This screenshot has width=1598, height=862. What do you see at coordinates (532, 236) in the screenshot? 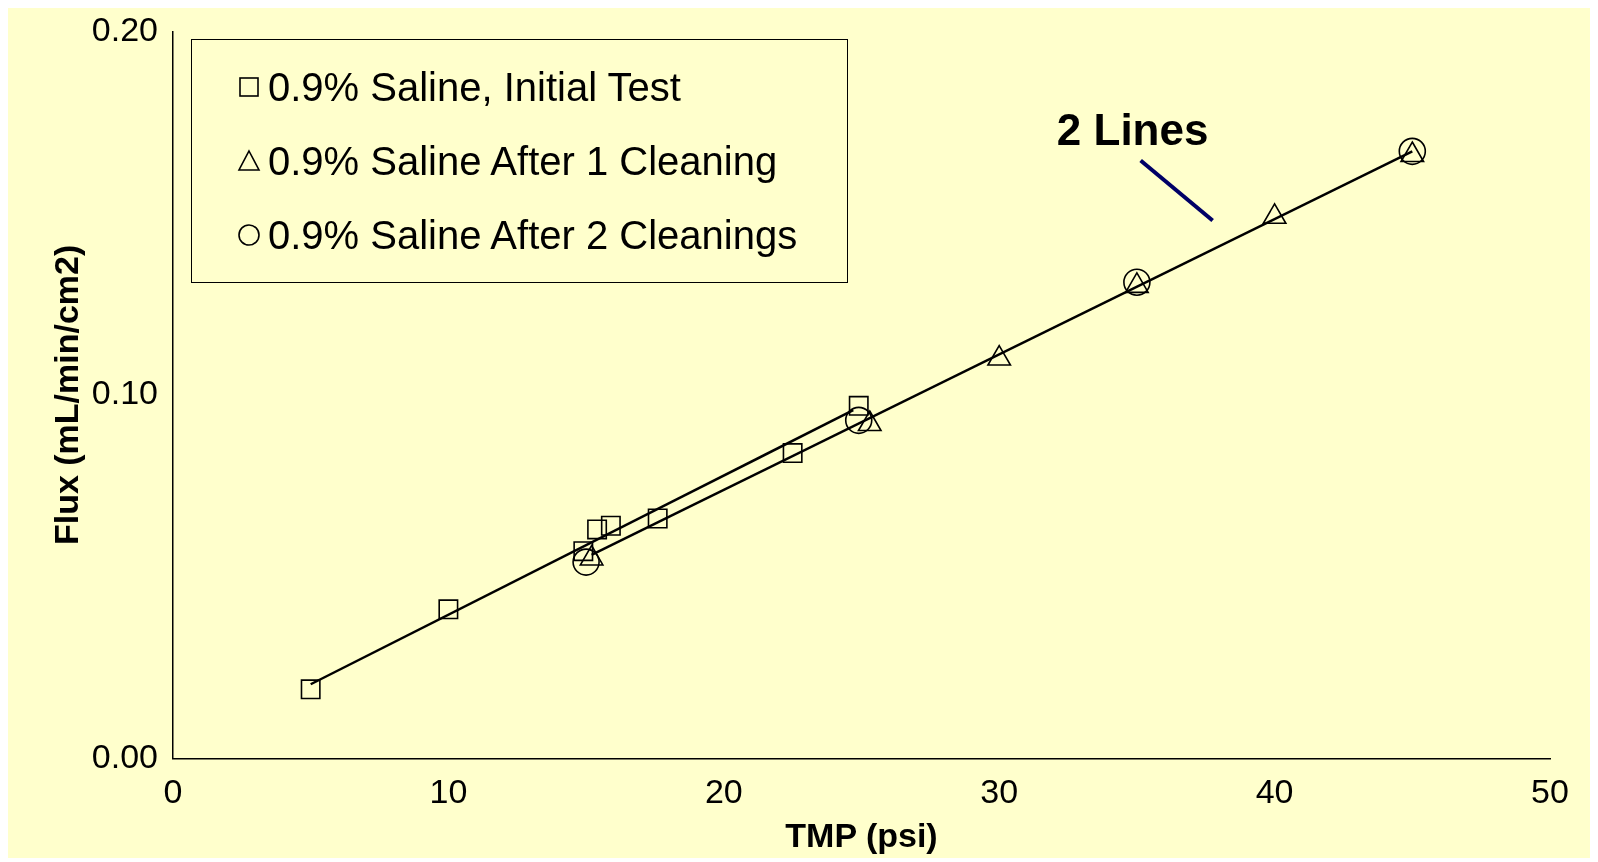
I see `legend-label: 0.9% Saline After 2 Cleanings` at bounding box center [532, 236].